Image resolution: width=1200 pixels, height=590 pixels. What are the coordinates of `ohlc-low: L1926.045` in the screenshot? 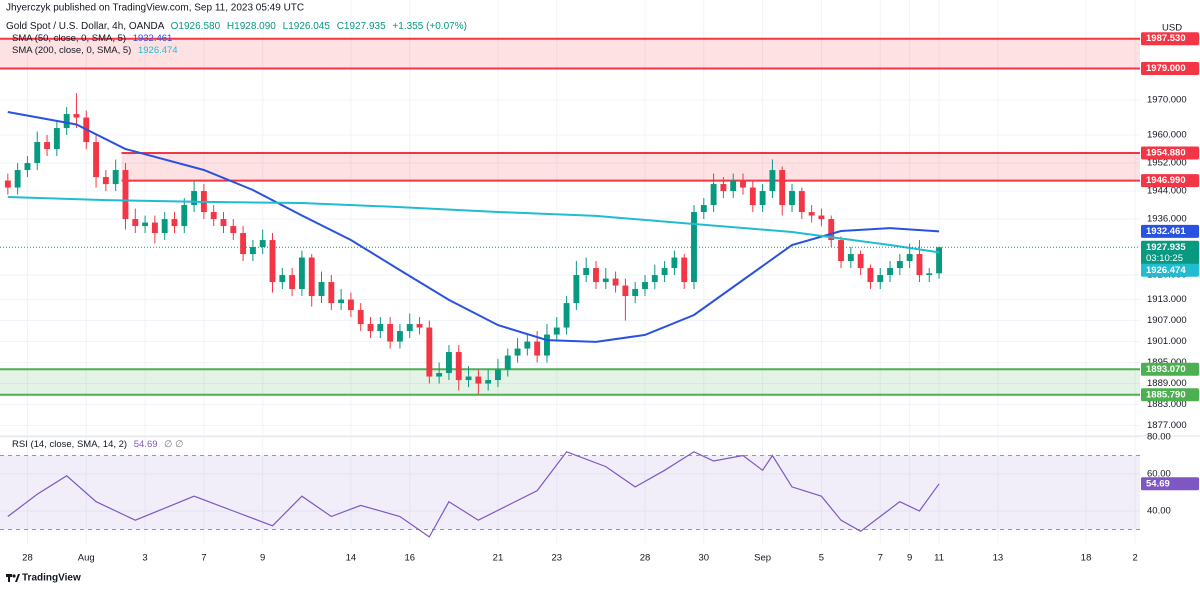 It's located at (307, 26).